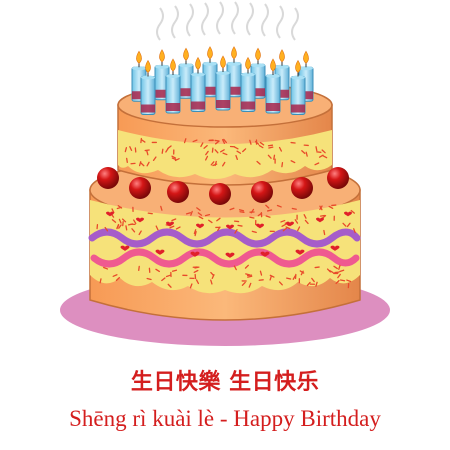 The width and height of the screenshot is (450, 450). What do you see at coordinates (224, 238) in the screenshot?
I see `purple-wave` at bounding box center [224, 238].